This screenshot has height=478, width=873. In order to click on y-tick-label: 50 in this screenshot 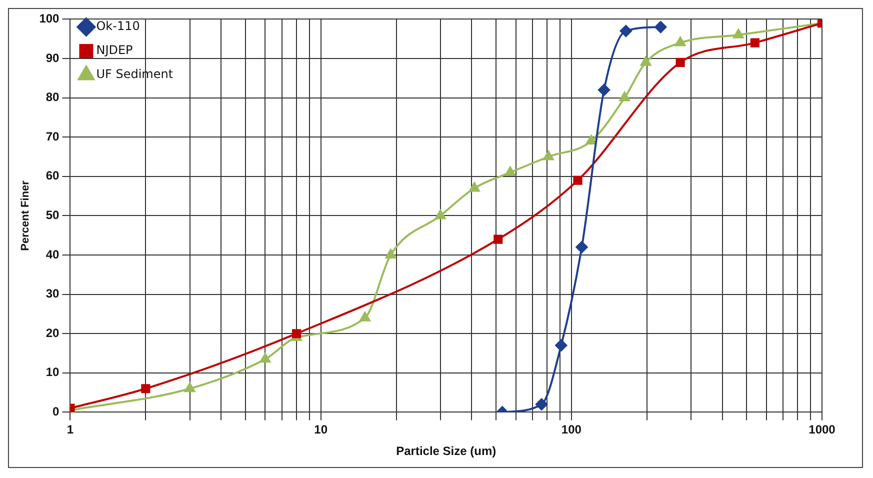, I will do `click(53, 215)`.